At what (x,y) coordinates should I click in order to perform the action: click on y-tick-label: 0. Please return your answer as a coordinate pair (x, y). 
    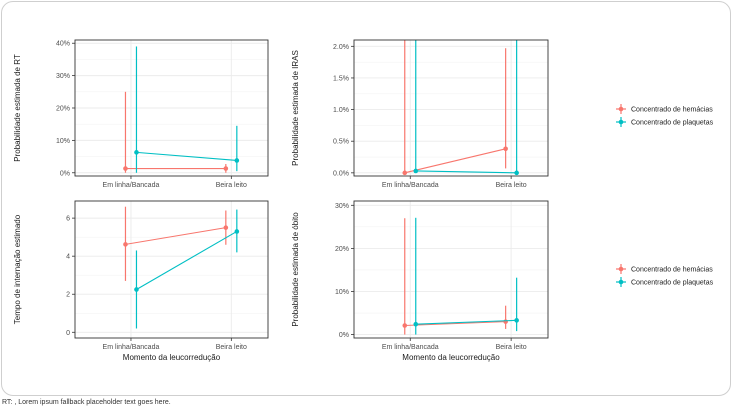
    Looking at the image, I should click on (68, 333).